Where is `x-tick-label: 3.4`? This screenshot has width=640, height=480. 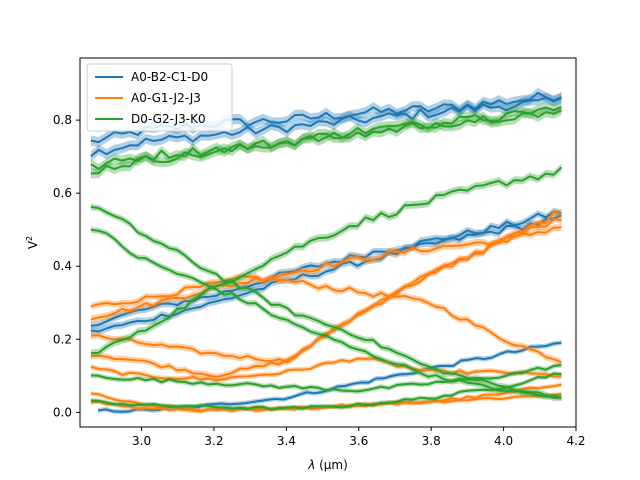
x-tick-label: 3.4 is located at coordinates (286, 441).